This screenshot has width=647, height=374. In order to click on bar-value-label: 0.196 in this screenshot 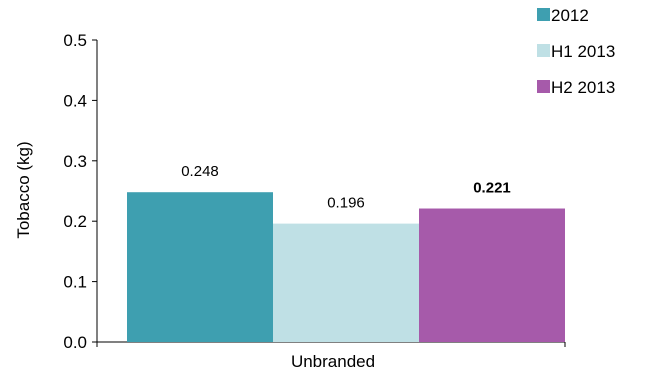, I will do `click(346, 203)`.